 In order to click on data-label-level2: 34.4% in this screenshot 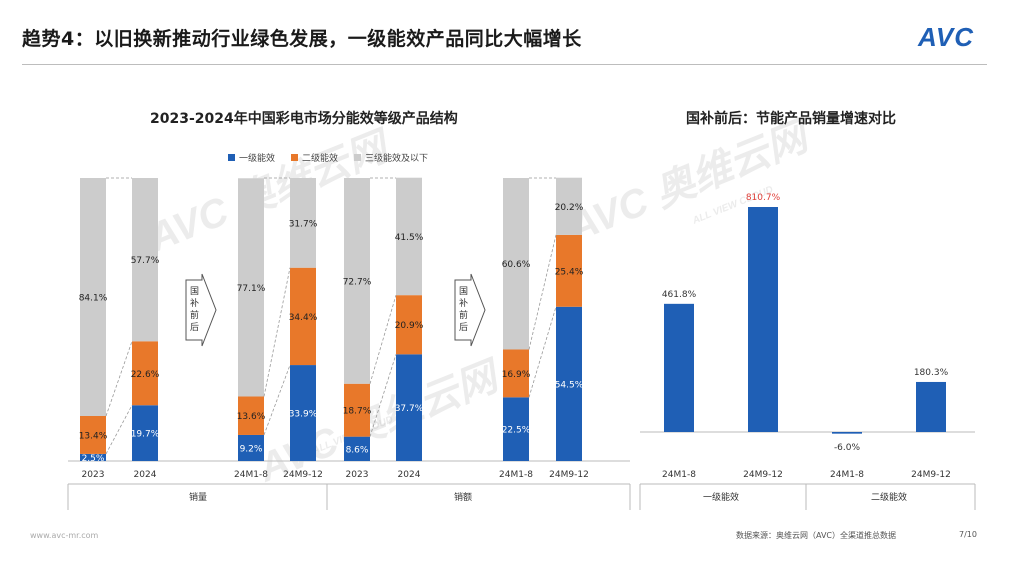, I will do `click(303, 318)`.